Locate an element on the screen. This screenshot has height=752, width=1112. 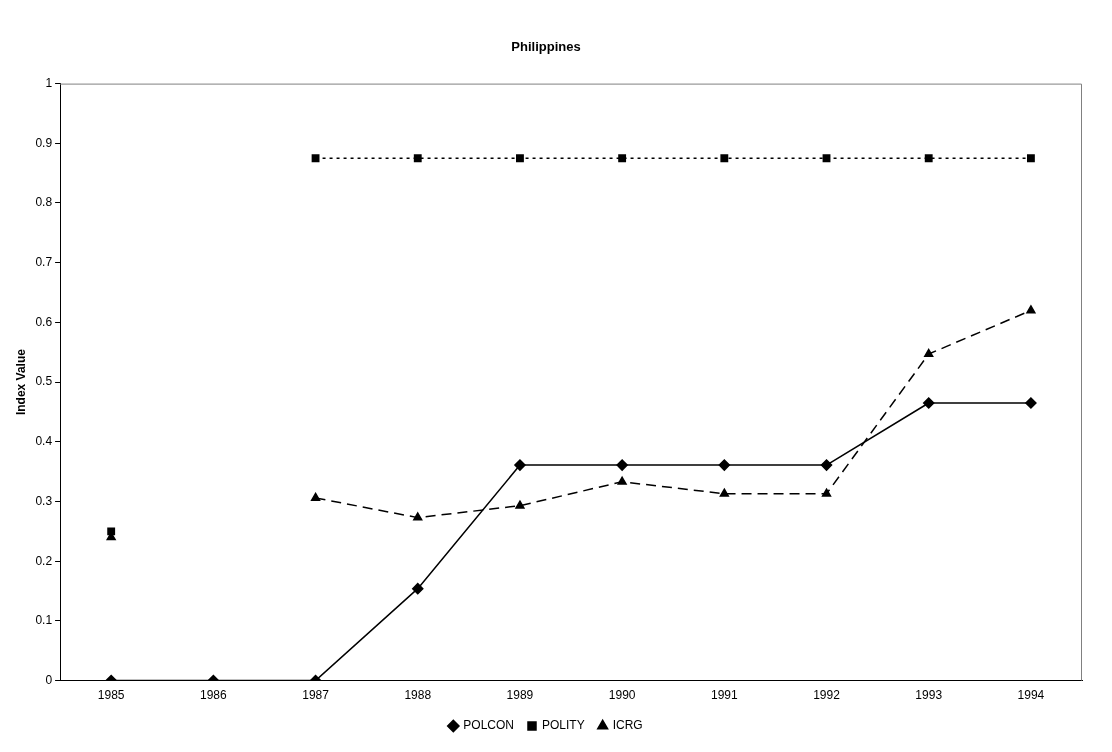
y-tick-label: 0.1 is located at coordinates (44, 620).